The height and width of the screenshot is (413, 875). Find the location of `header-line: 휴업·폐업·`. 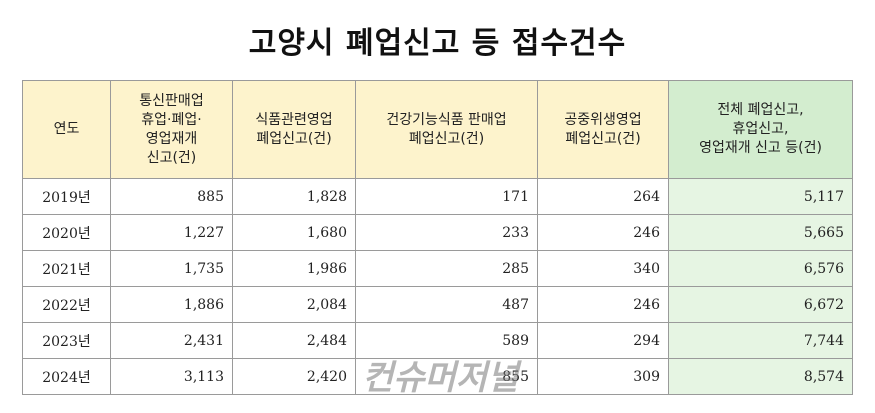

header-line: 휴업·폐업· is located at coordinates (171, 119).